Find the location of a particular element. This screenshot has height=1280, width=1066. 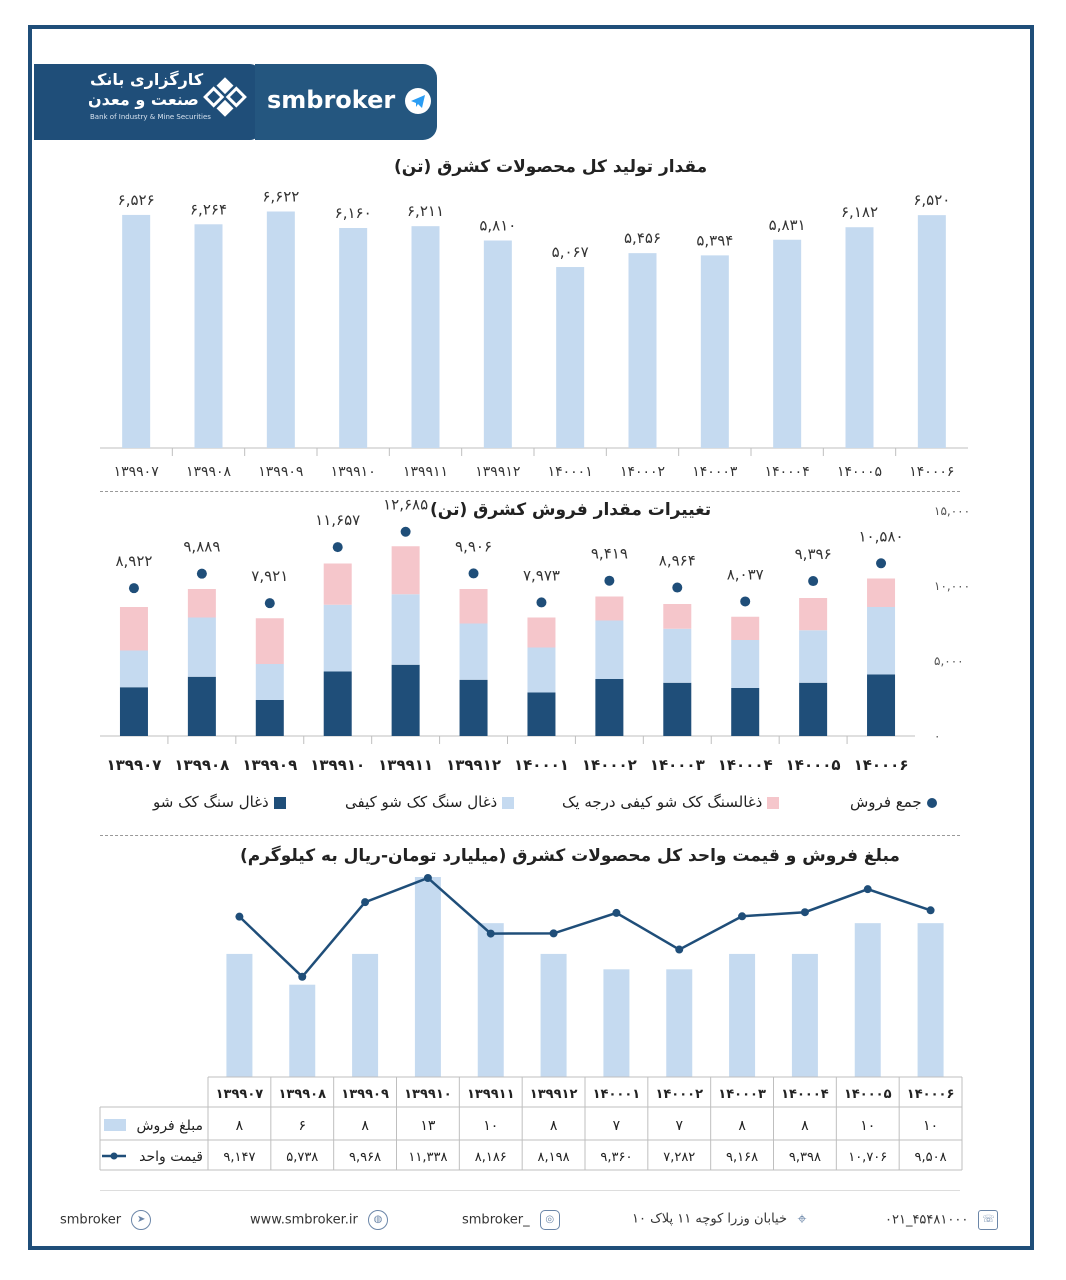

sales-x-tick: ۱۴۰۰۰۲ is located at coordinates (609, 765).